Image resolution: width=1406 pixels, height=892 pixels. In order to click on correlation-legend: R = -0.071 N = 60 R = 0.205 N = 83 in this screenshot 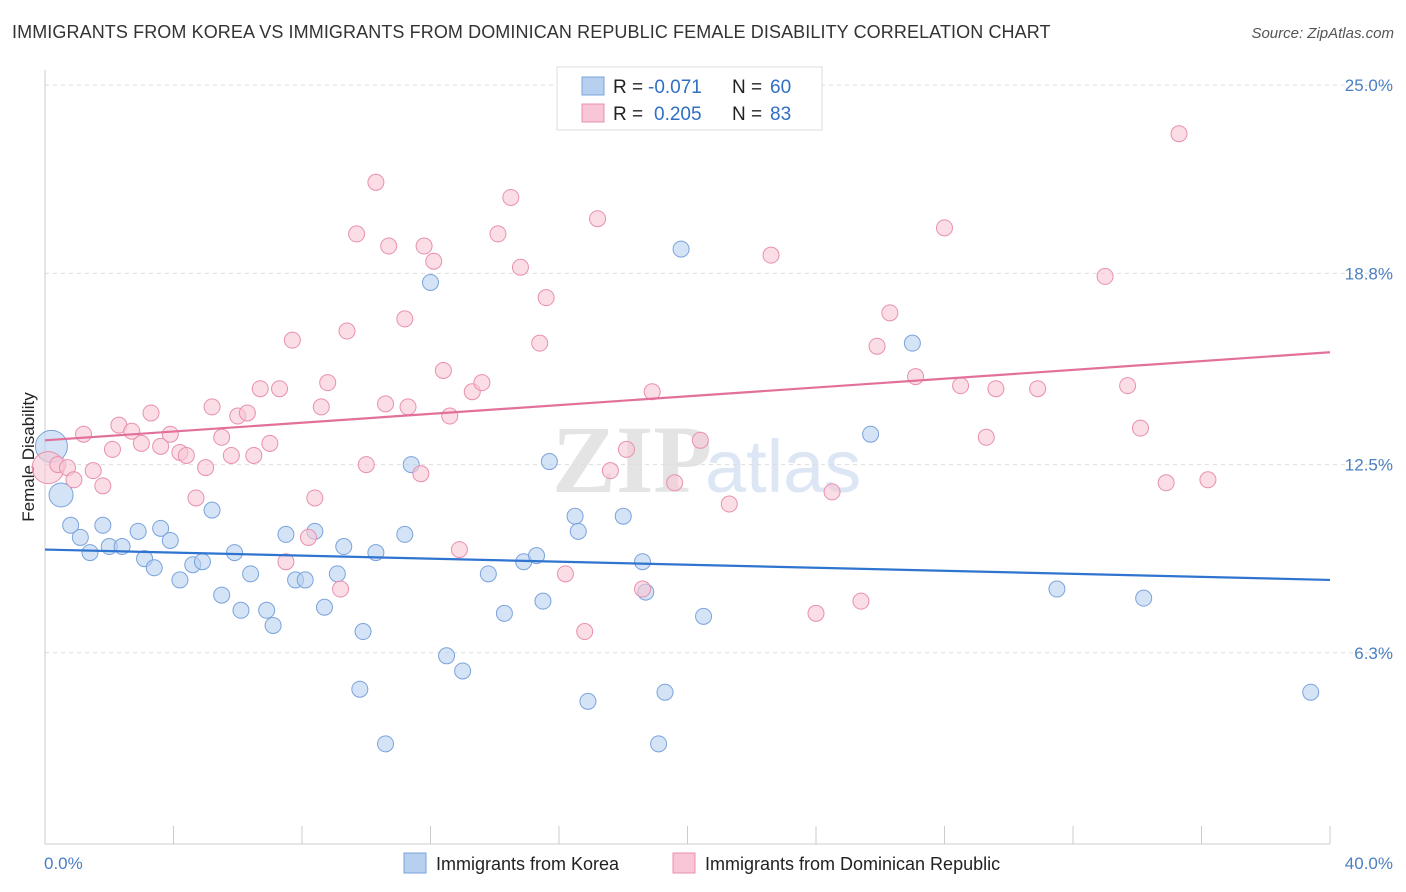, I will do `click(689, 98)`.